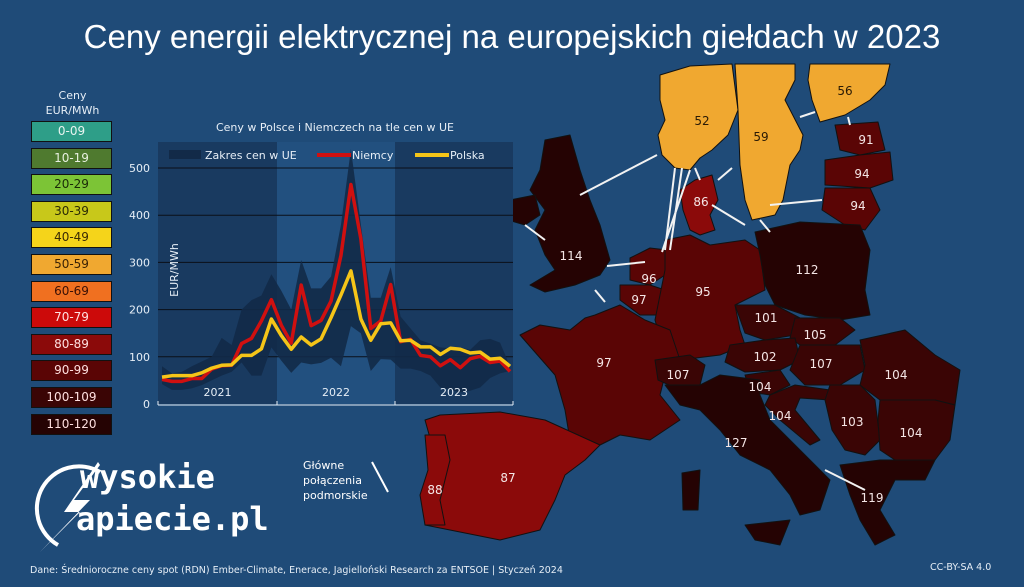 This screenshot has width=1024, height=587. I want to click on year-label-2021: 2021, so click(218, 392).